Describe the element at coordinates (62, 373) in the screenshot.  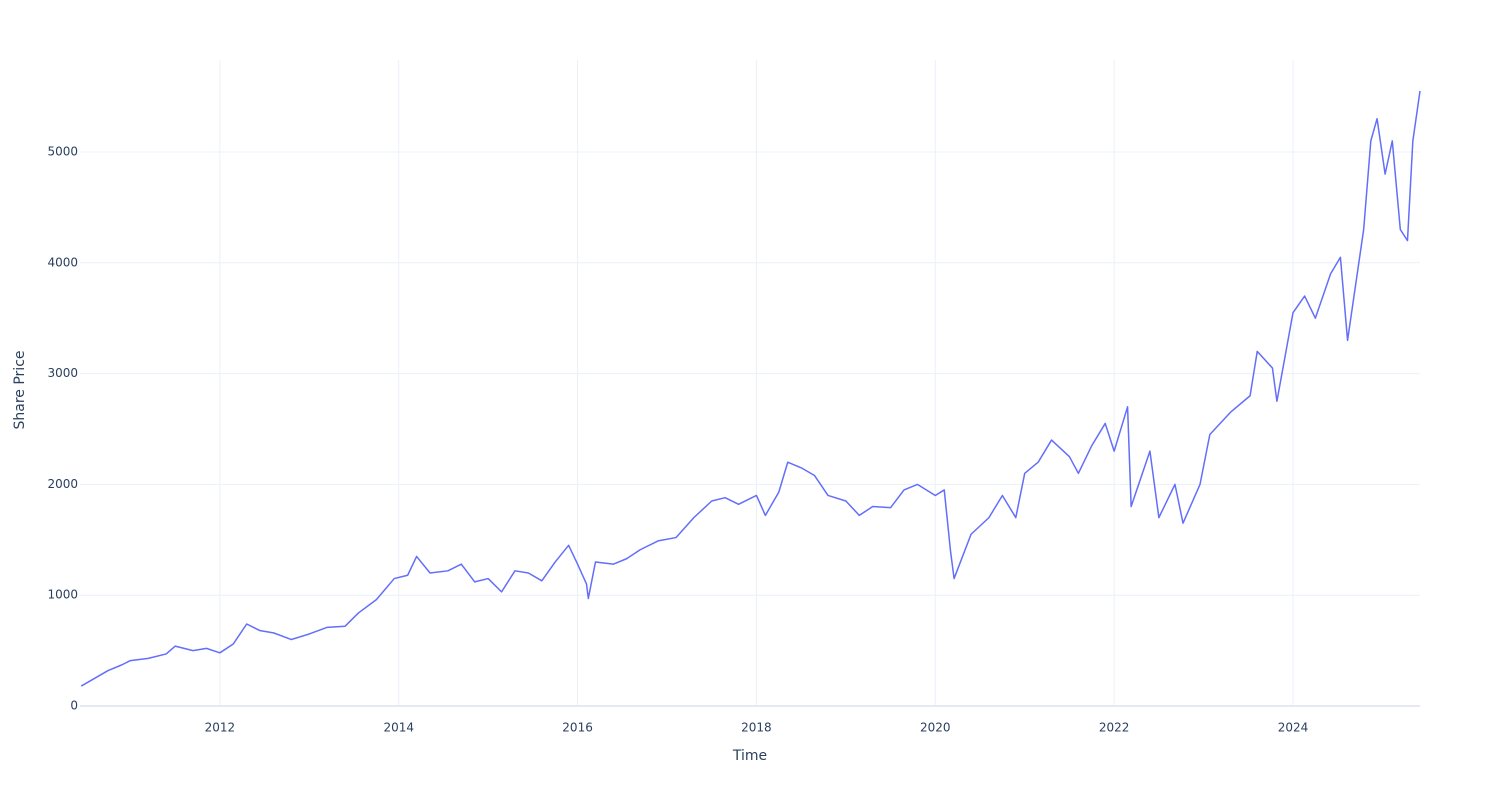
I see `y-tick-label: 3000` at that location.